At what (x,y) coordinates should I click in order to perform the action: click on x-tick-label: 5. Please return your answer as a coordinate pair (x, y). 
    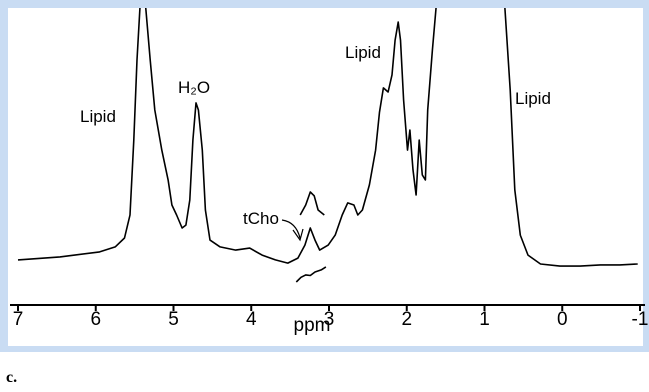
    Looking at the image, I should click on (173, 319).